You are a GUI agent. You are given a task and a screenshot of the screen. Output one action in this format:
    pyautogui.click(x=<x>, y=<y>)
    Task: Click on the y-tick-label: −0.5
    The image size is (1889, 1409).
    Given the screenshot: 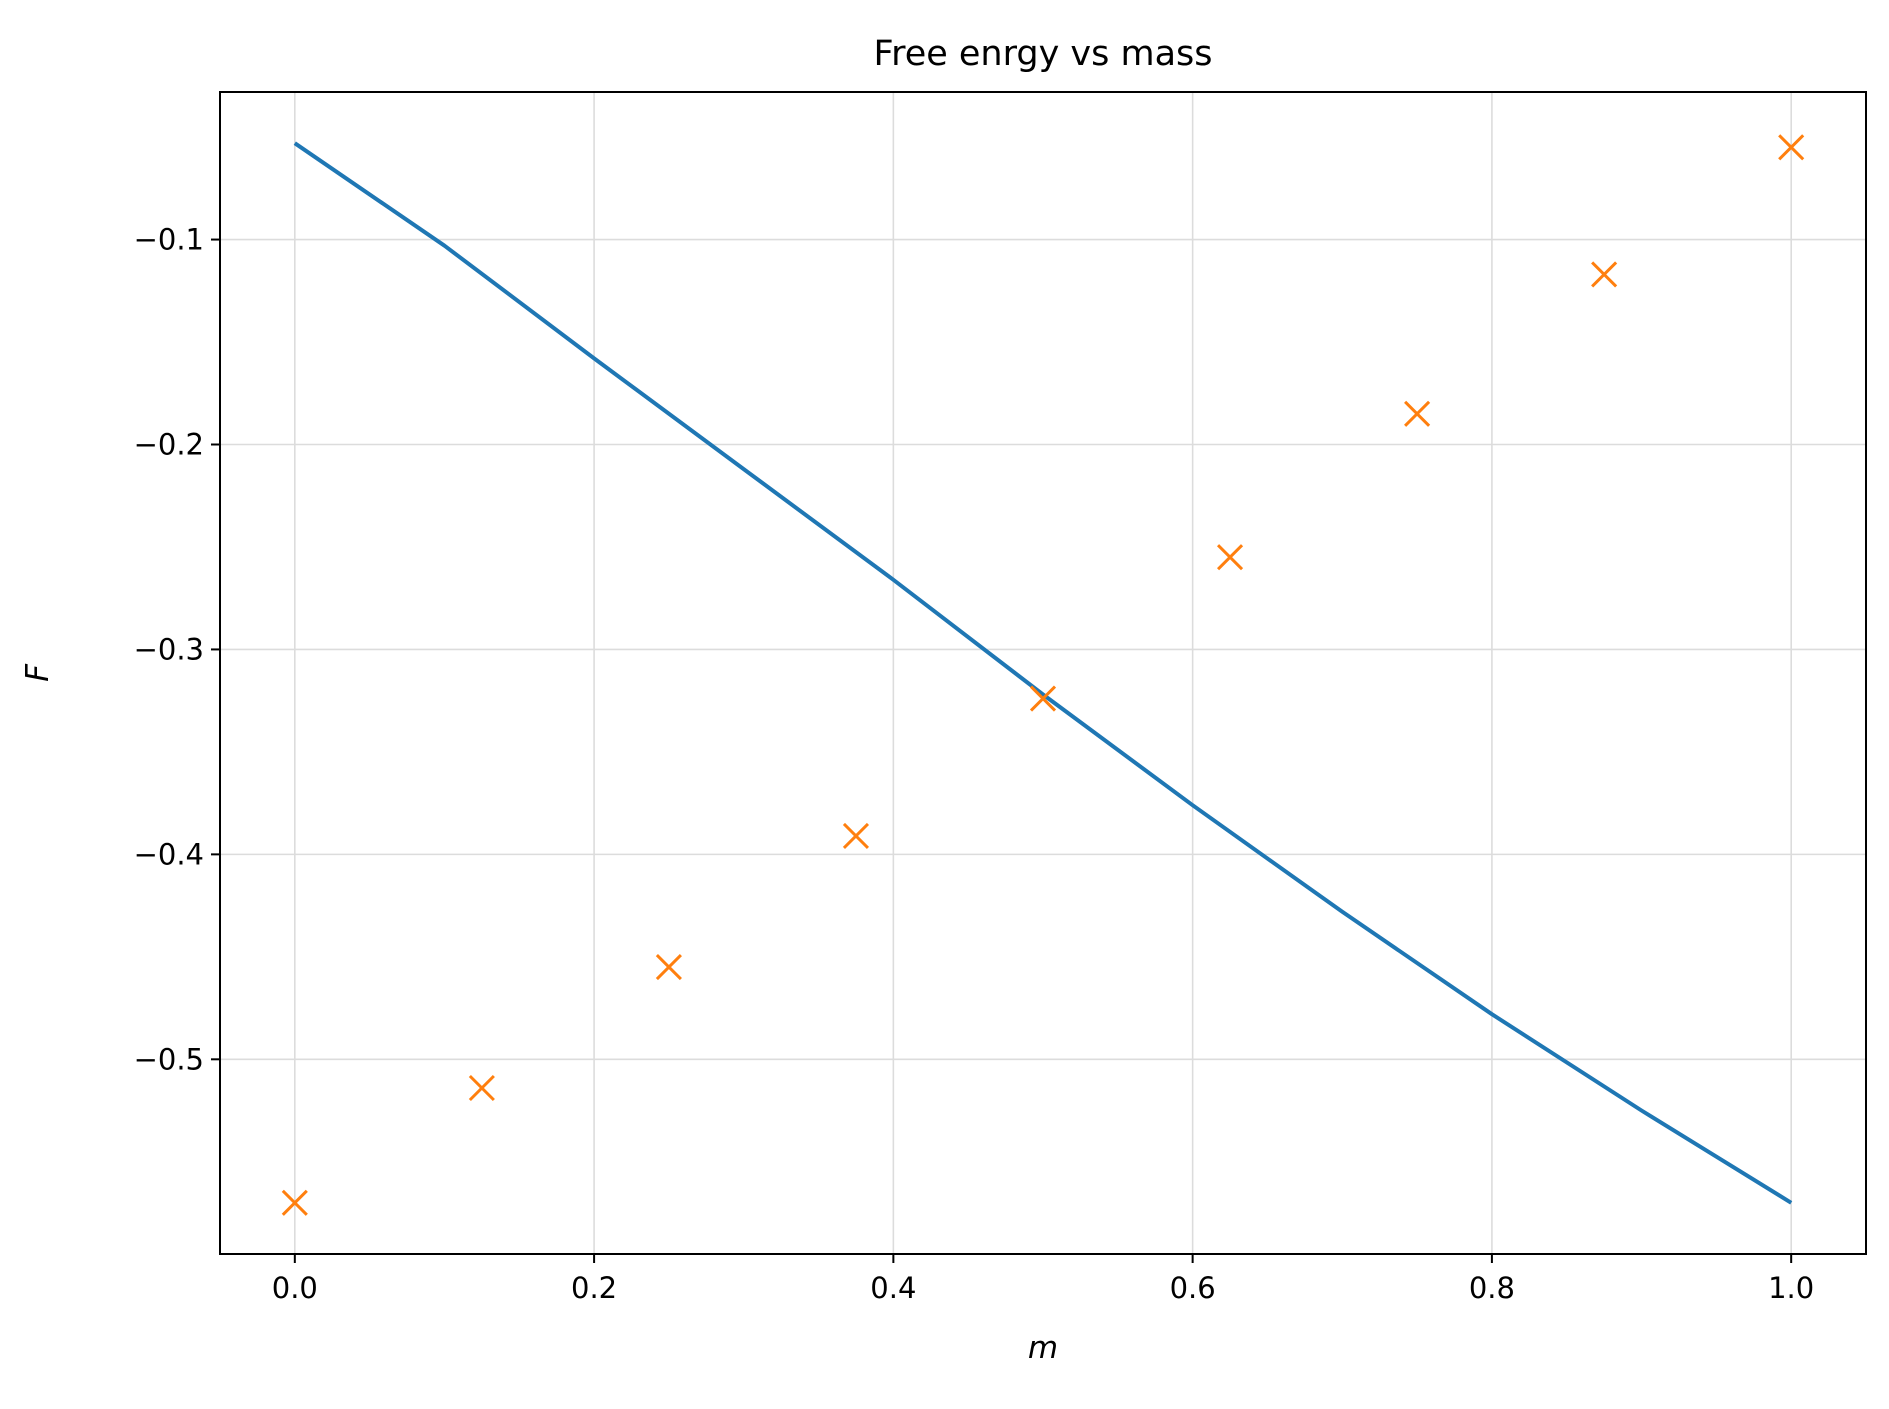 What is the action you would take?
    pyautogui.click(x=169, y=1059)
    